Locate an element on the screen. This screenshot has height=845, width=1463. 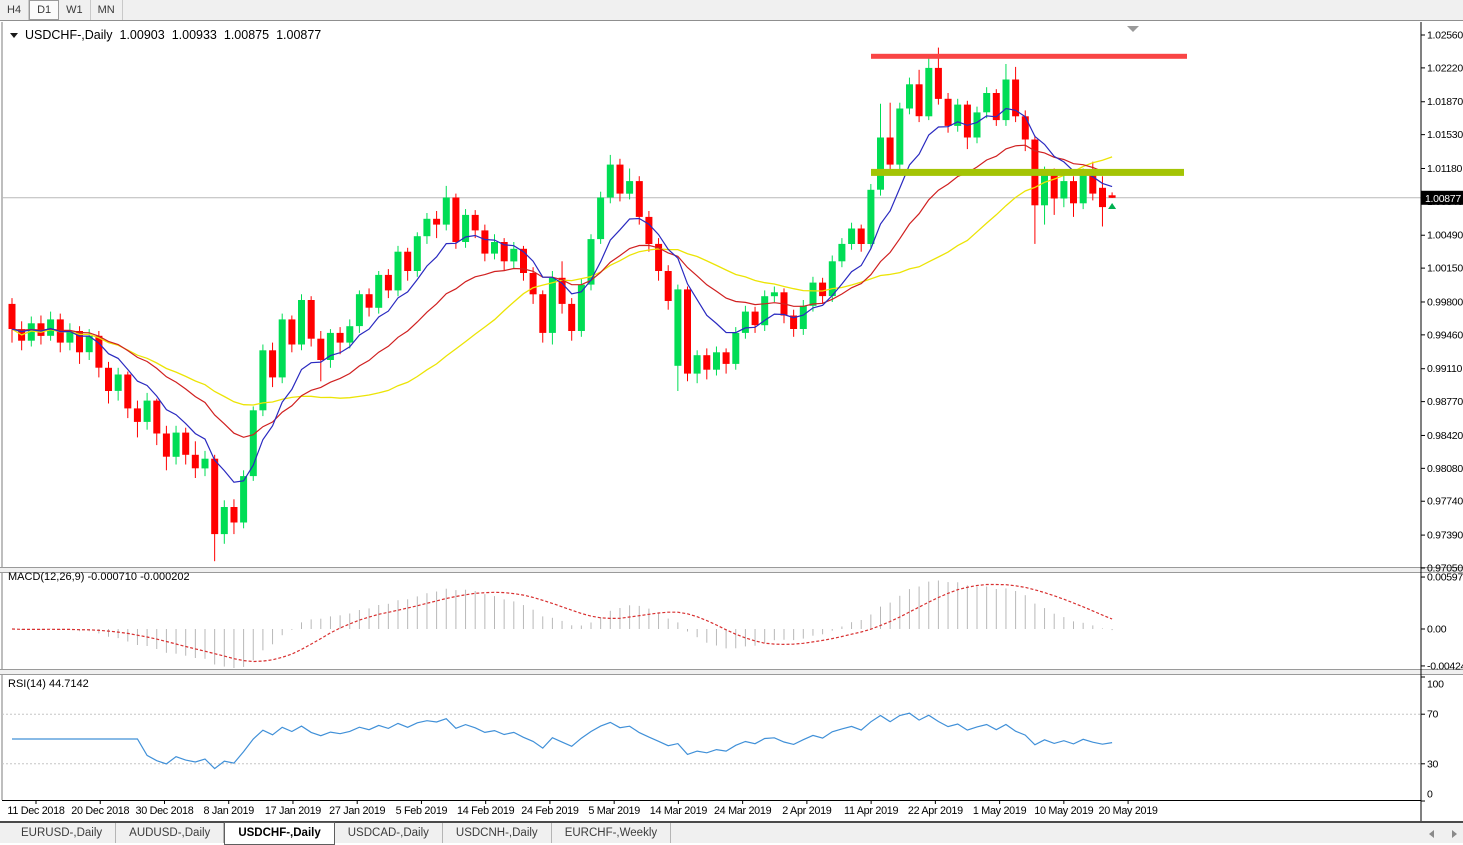
date-axis-label: 2 Apr 2019 is located at coordinates (807, 811).